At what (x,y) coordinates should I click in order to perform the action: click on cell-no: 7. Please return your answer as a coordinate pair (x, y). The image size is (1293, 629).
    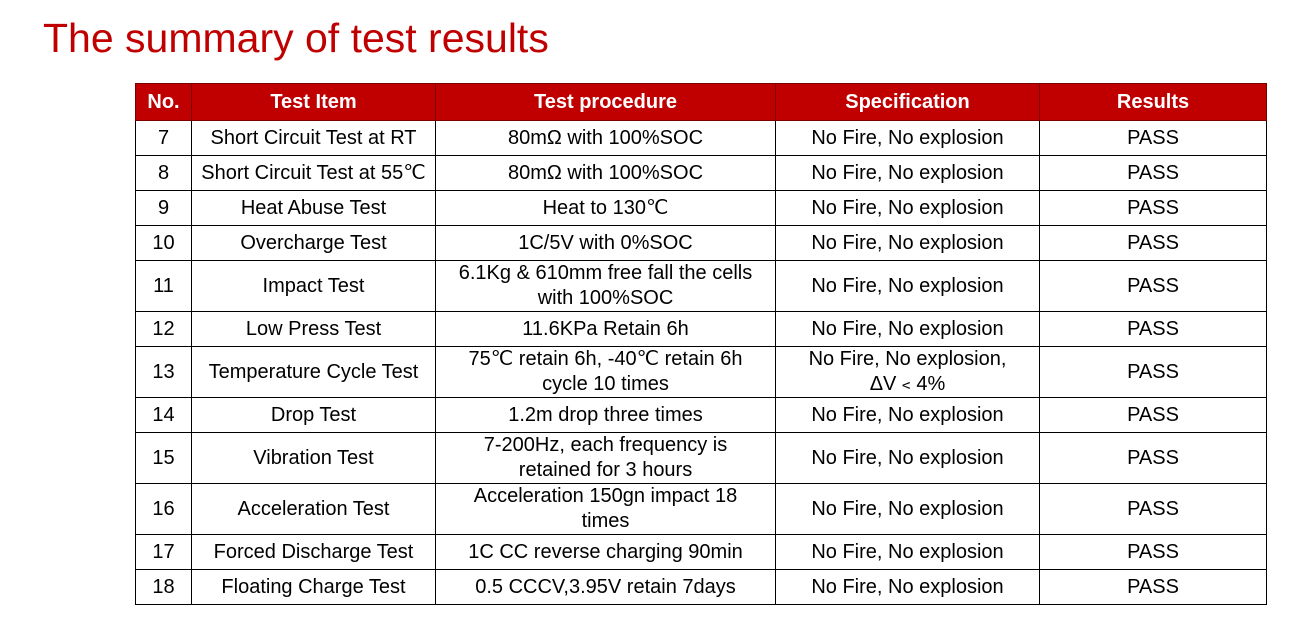
    Looking at the image, I should click on (164, 138).